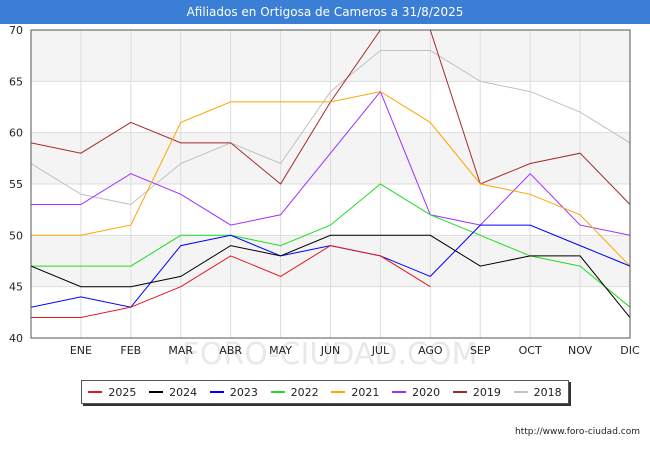 The width and height of the screenshot is (650, 450). What do you see at coordinates (122, 392) in the screenshot?
I see `legend-label: 2025` at bounding box center [122, 392].